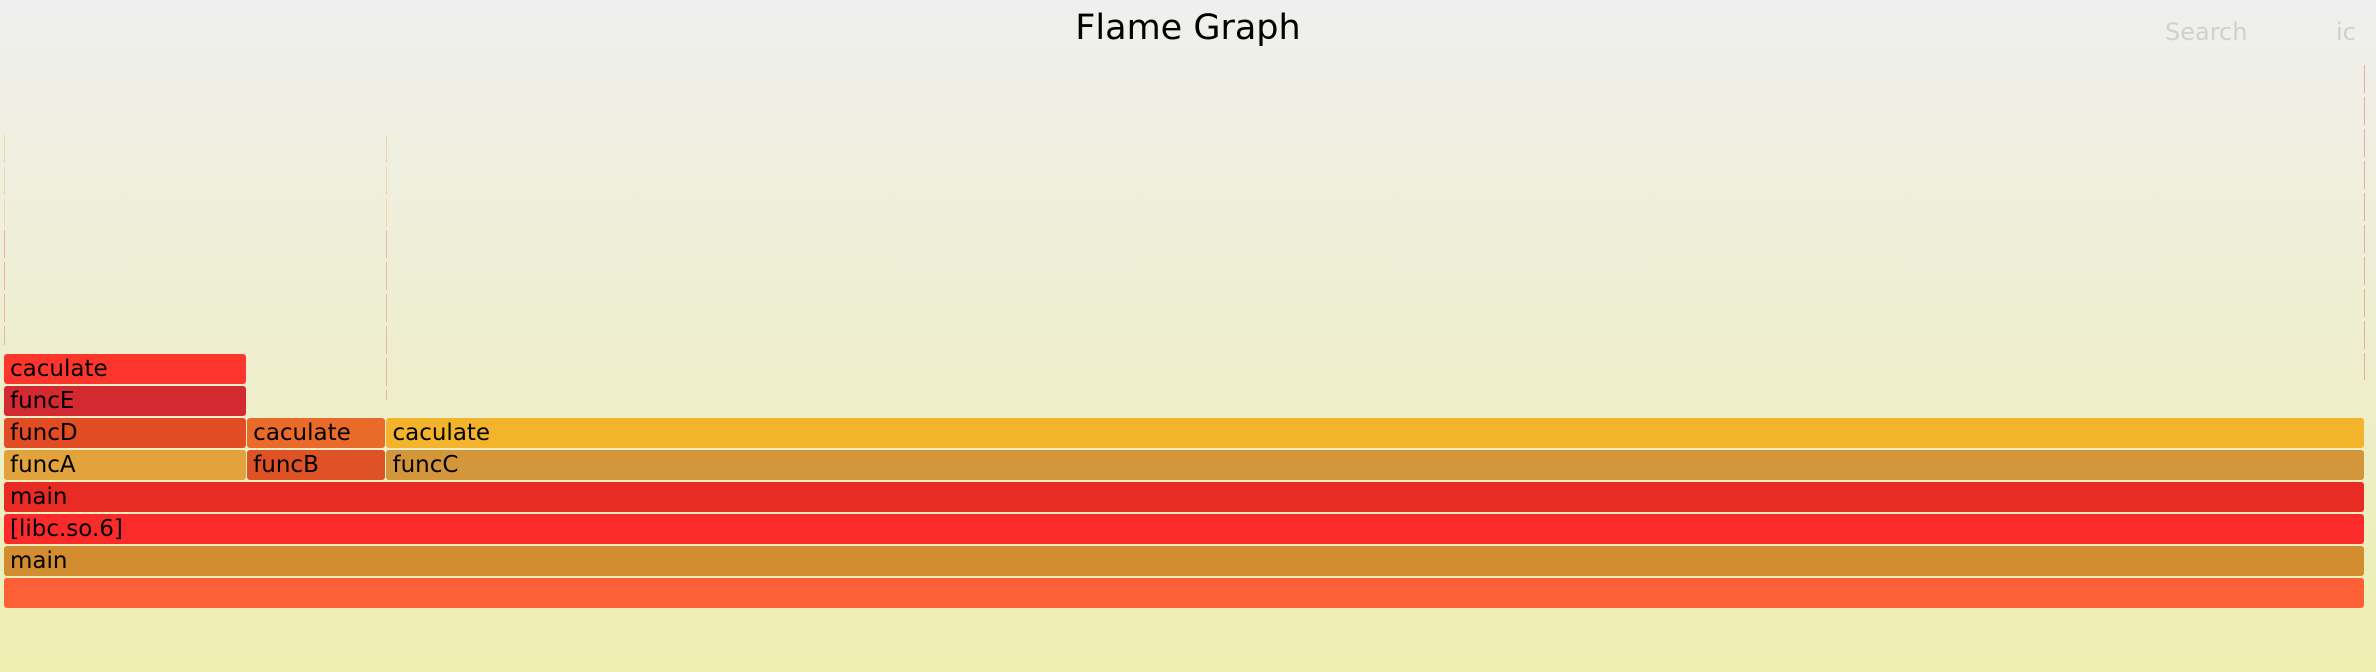 This screenshot has height=672, width=2376. What do you see at coordinates (1188, 28) in the screenshot?
I see `chart-title: Flame Graph` at bounding box center [1188, 28].